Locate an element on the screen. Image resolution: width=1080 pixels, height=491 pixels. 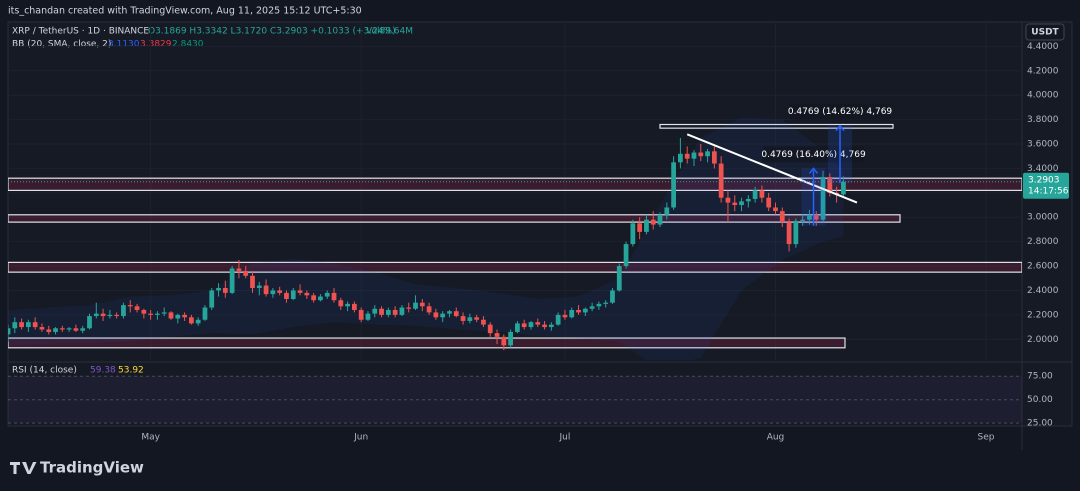
last-price-tag is located at coordinates (1046, 185).